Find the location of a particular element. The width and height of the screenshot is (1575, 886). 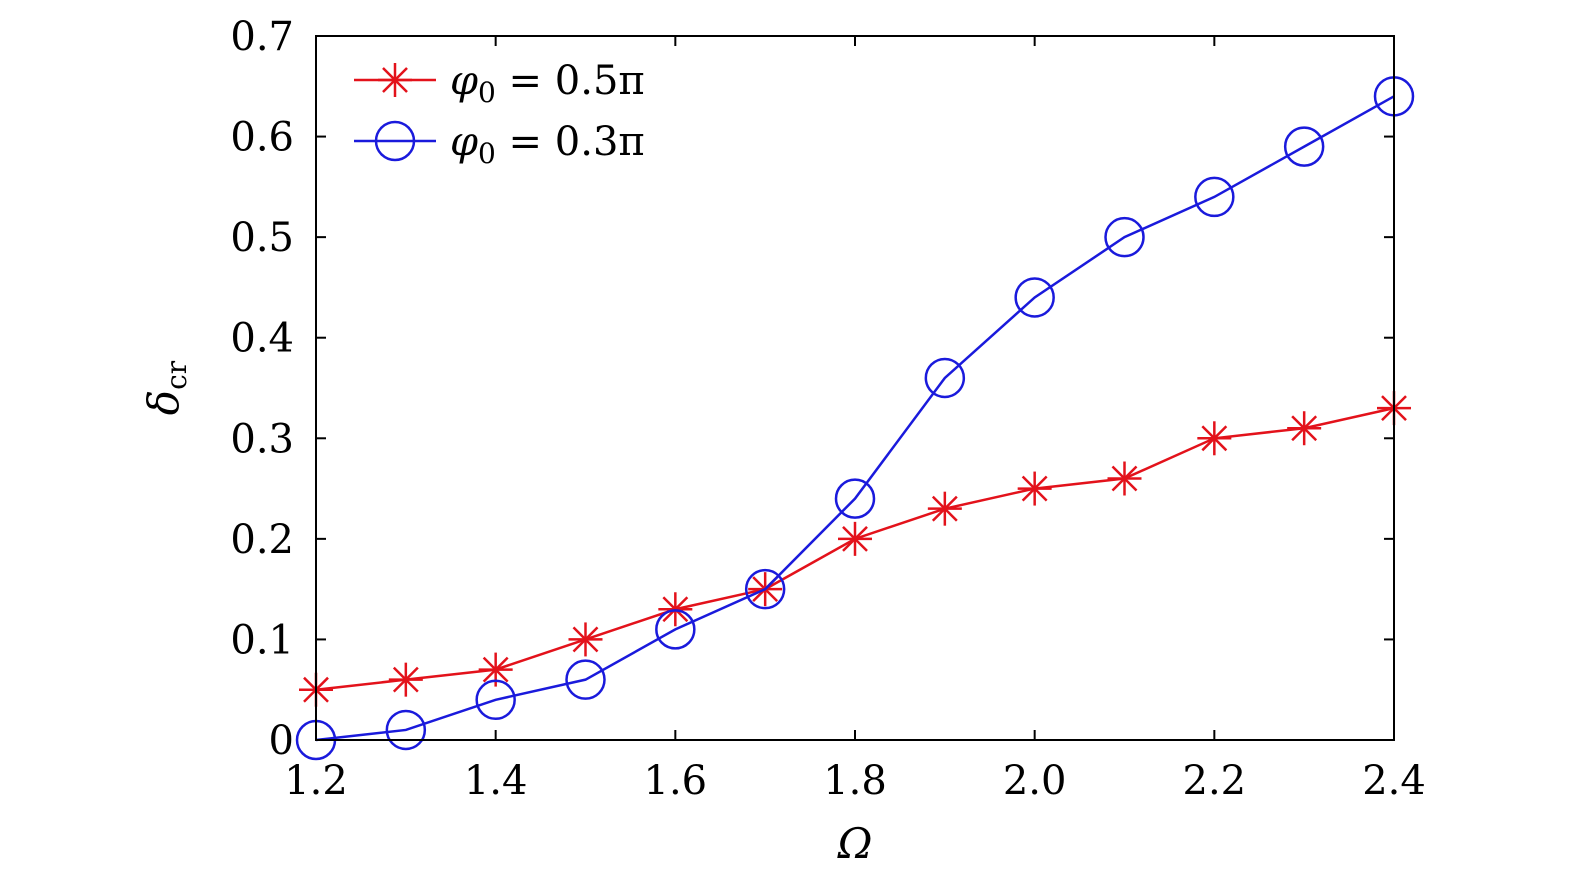

y-axis-title-main: δ is located at coordinates (163, 402).